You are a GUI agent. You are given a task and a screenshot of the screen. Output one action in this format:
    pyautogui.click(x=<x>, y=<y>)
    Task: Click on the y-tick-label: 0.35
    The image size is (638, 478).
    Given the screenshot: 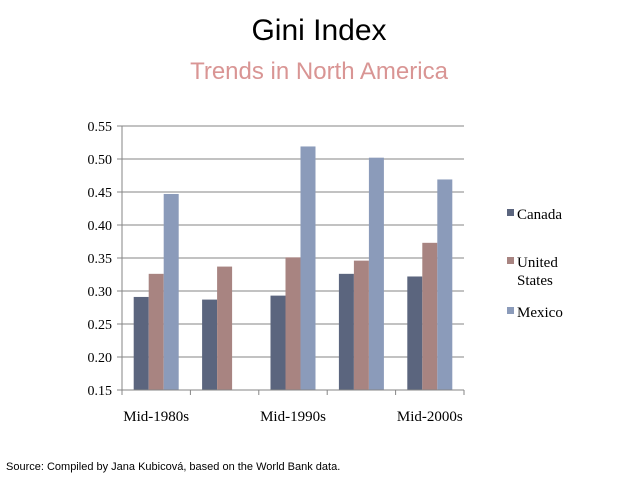 What is the action you would take?
    pyautogui.click(x=100, y=259)
    